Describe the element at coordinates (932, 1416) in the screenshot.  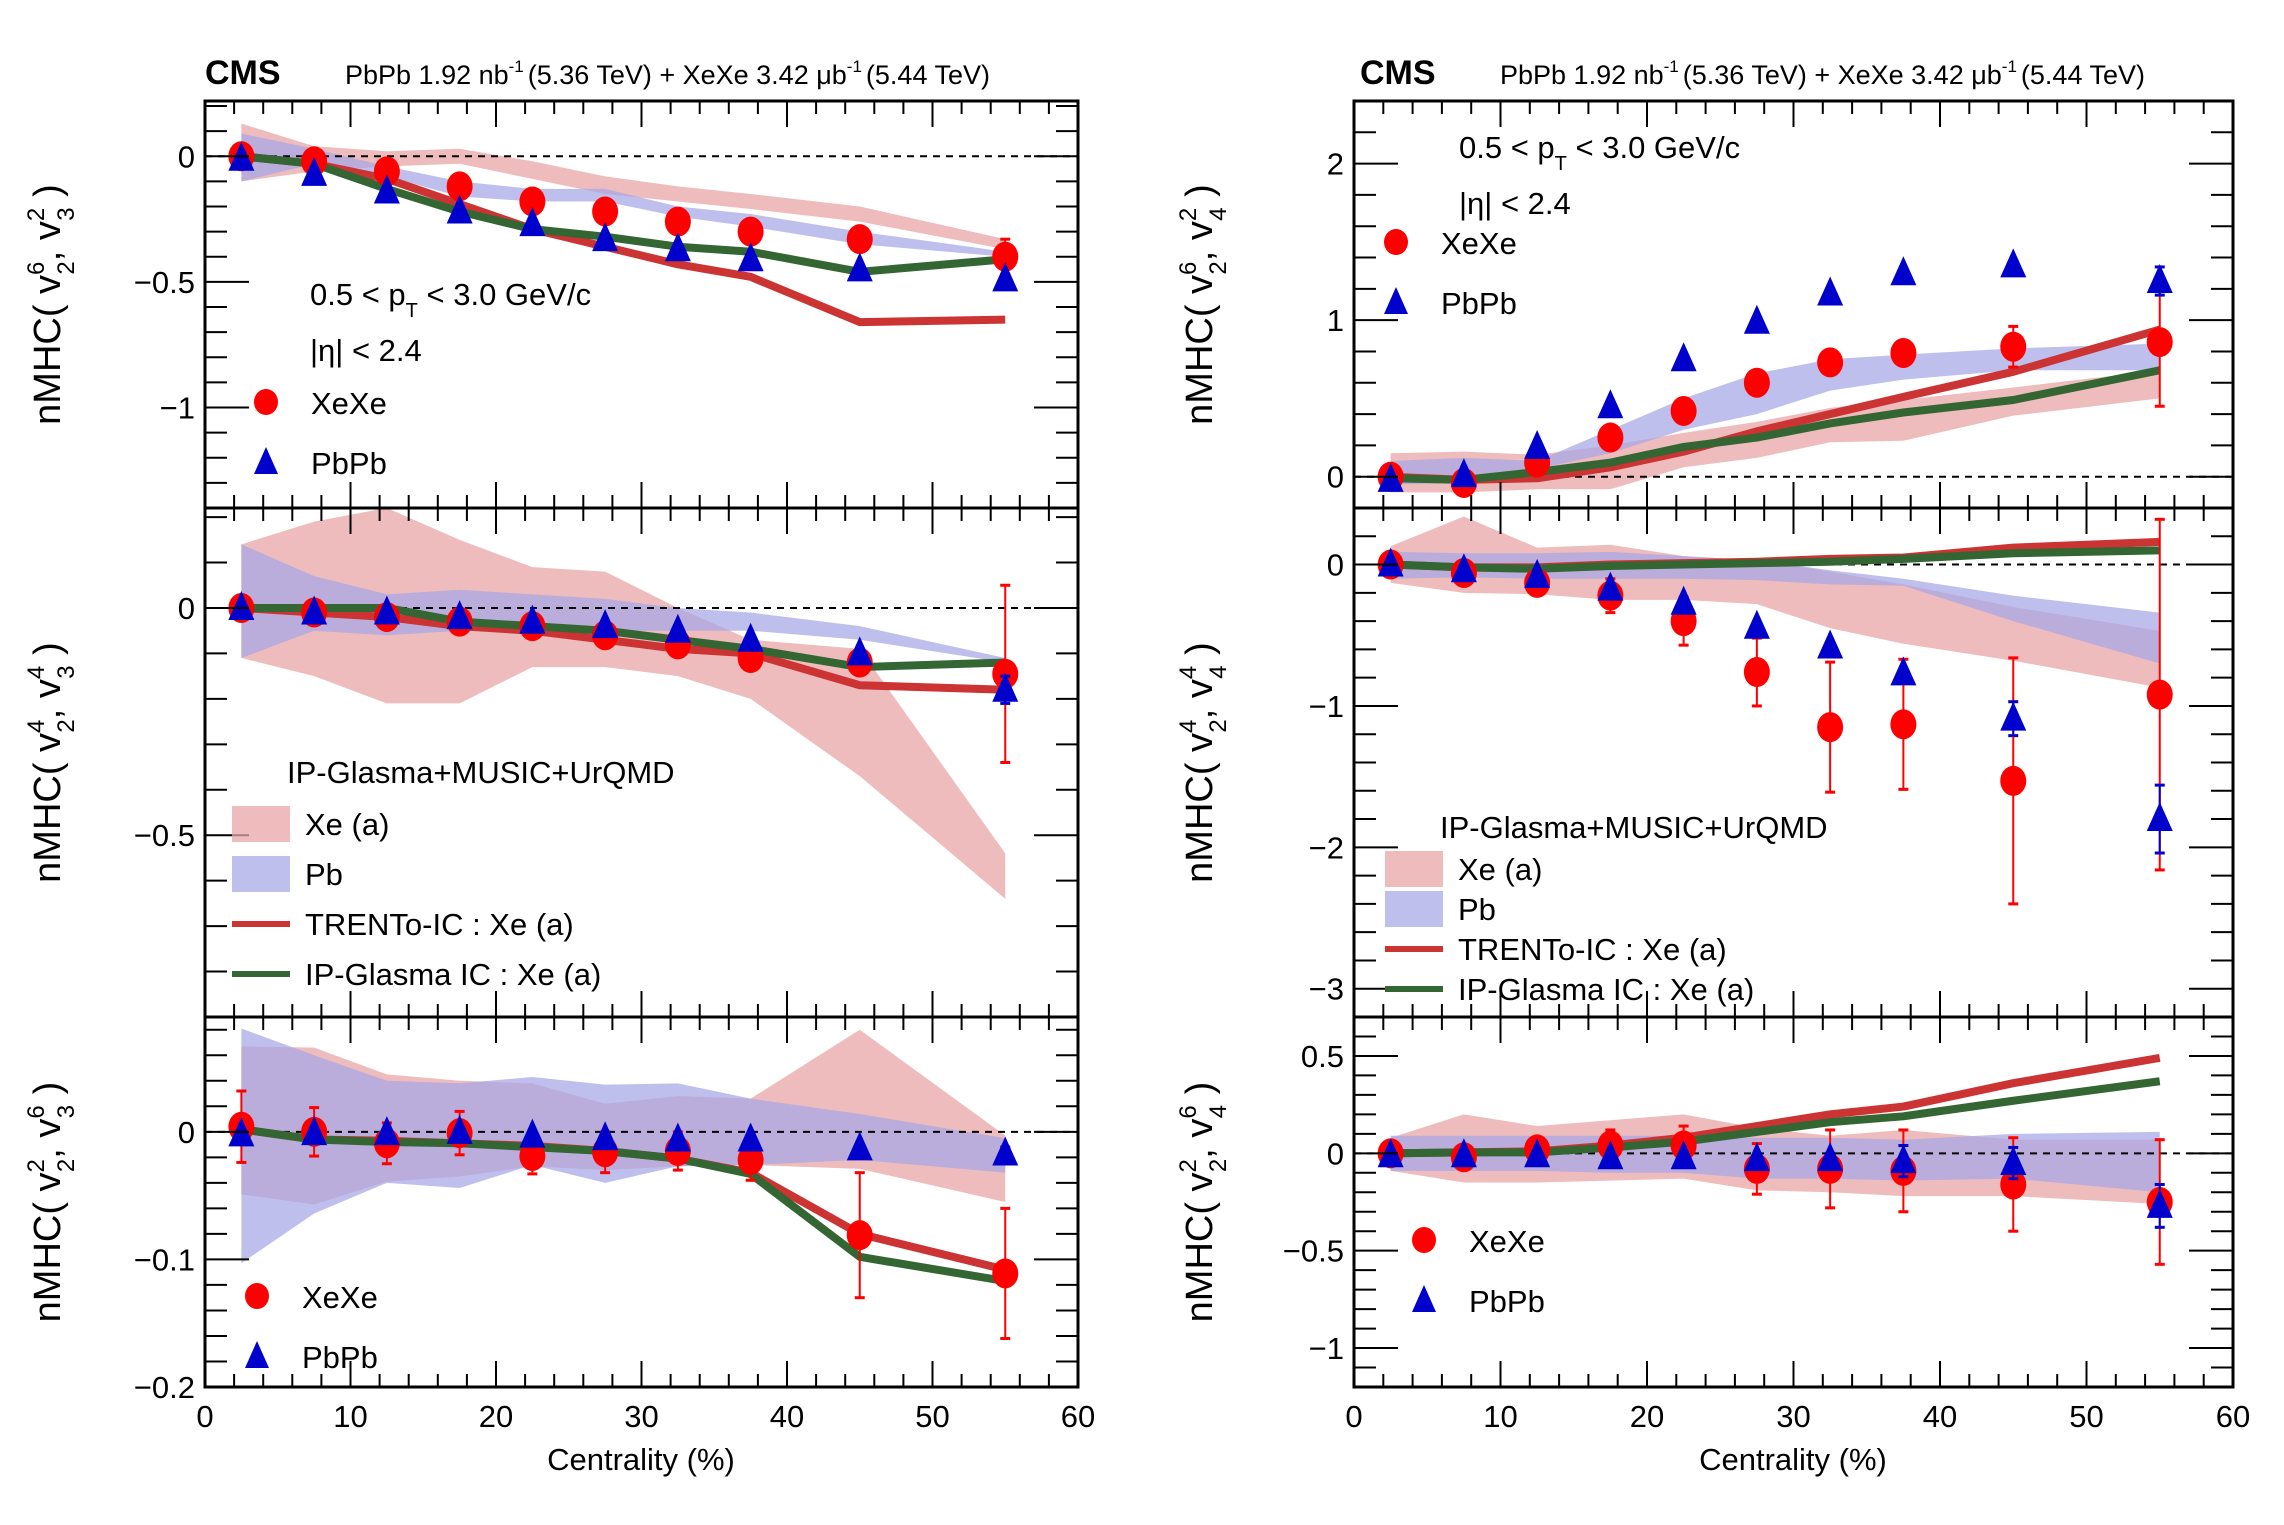
I see `x-tick-label: 50` at that location.